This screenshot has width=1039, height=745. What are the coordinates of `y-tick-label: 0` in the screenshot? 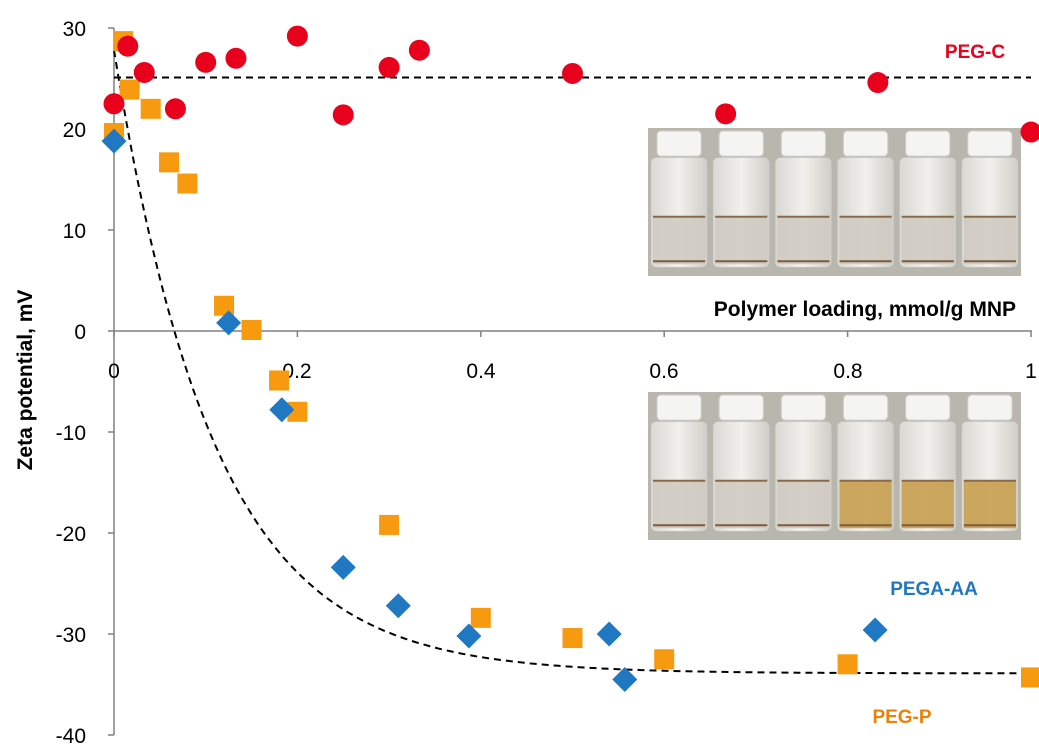 It's located at (80, 332).